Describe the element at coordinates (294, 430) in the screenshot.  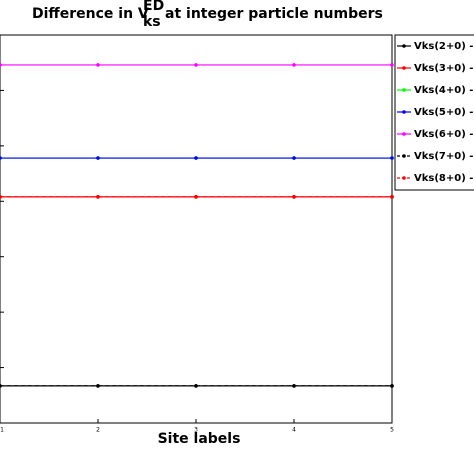
I see `x-tick-label: 4` at that location.